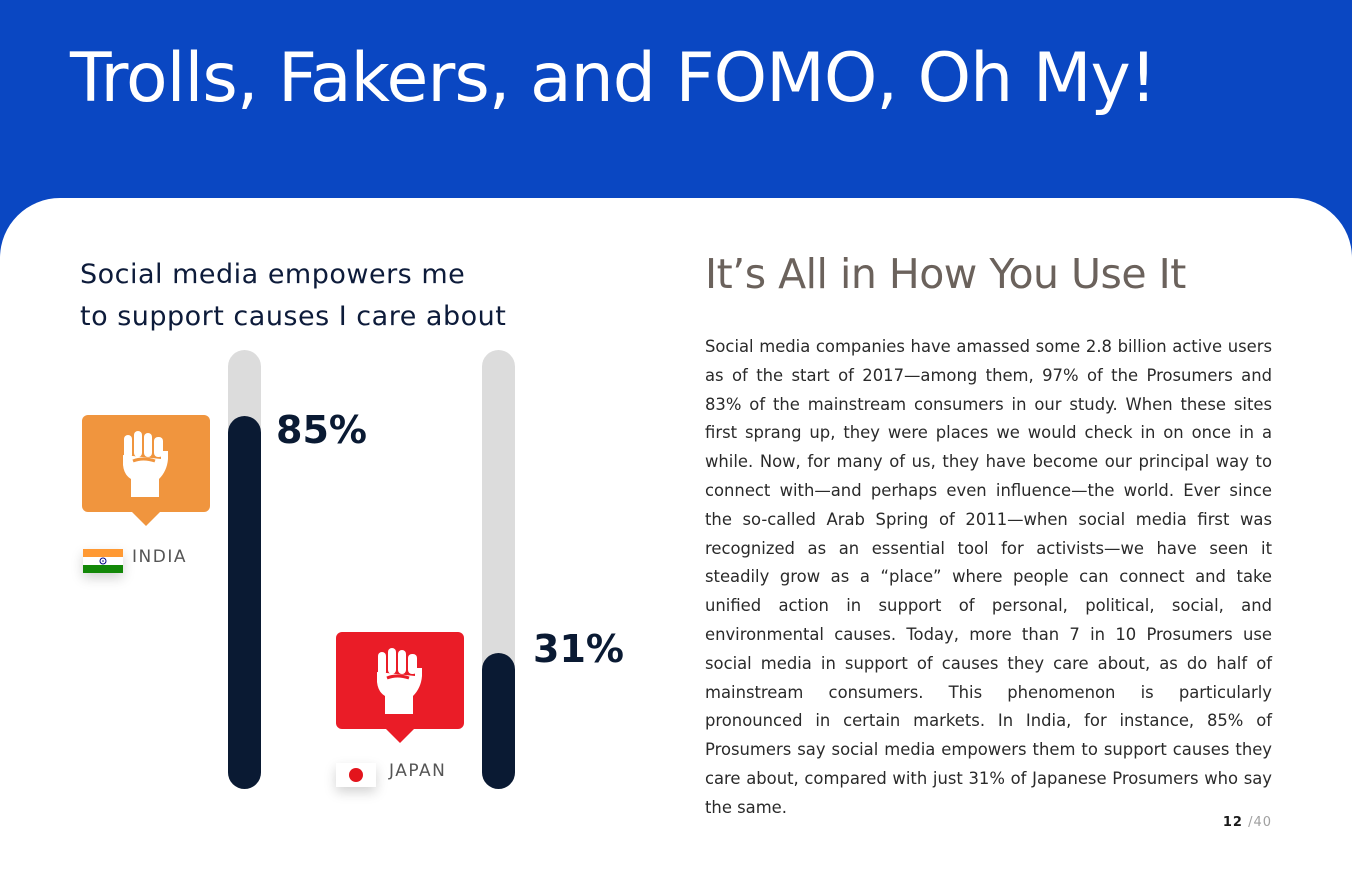  I want to click on india-flag, so click(103, 561).